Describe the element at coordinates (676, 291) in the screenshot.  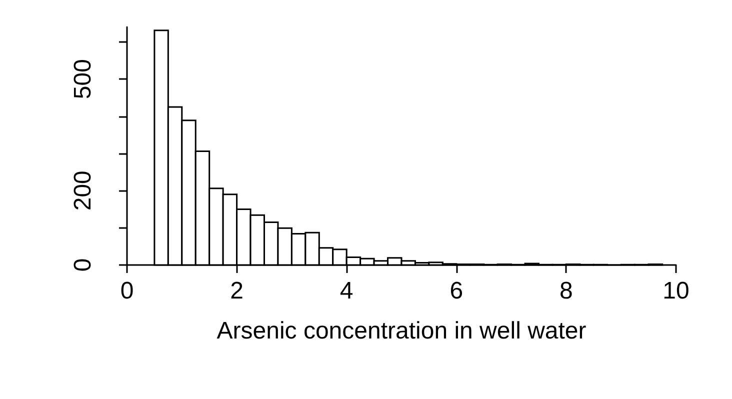
I see `x-tick-label: 10` at that location.